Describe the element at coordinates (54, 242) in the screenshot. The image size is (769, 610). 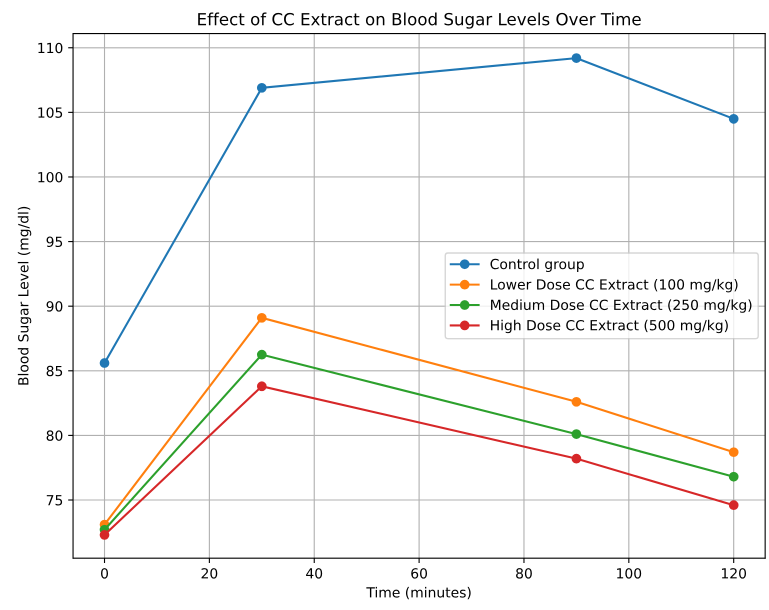
I see `y-tick-label: 95` at that location.